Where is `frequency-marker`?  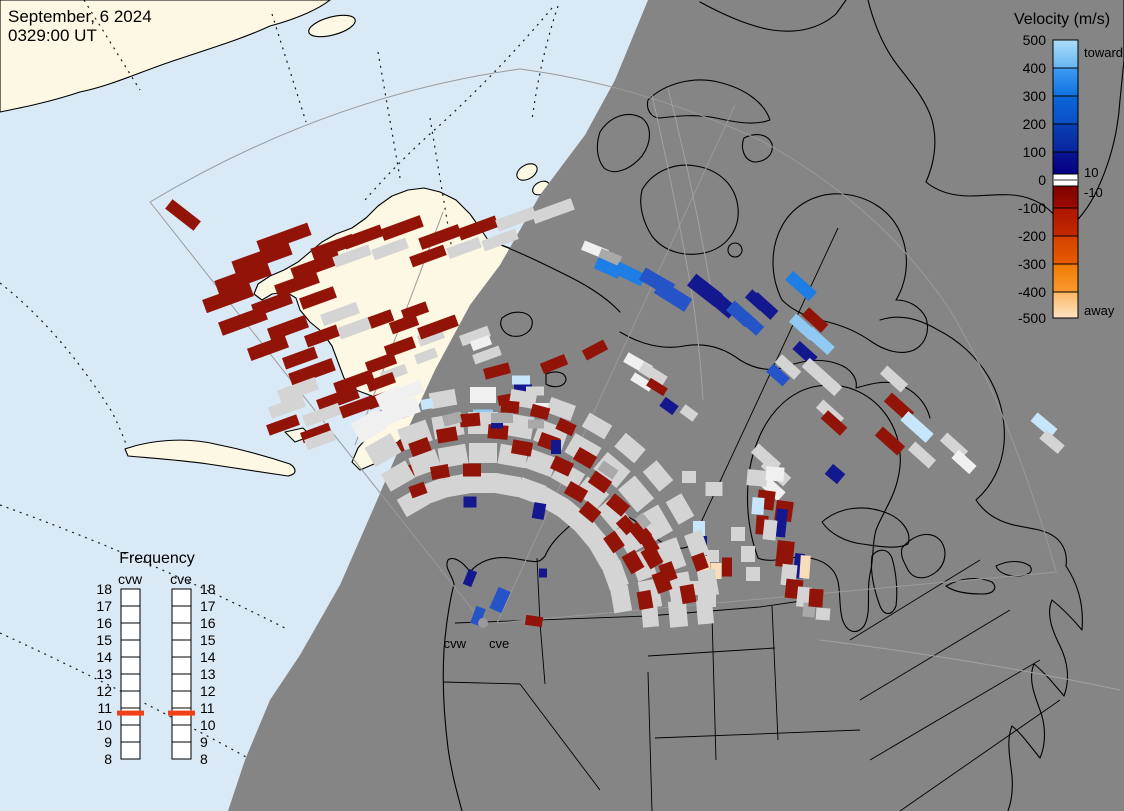 frequency-marker is located at coordinates (181, 713).